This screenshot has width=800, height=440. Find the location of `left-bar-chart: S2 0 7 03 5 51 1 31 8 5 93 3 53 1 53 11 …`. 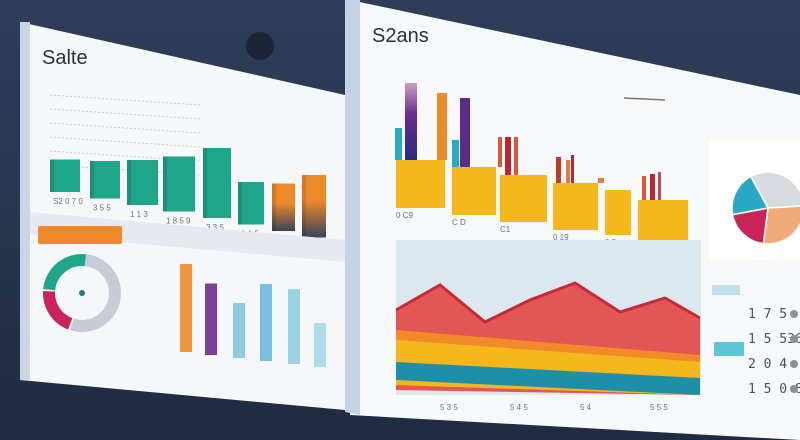

left-bar-chart: S2 0 7 03 5 51 1 31 8 5 93 3 53 1 53 11 … is located at coordinates (190, 200).